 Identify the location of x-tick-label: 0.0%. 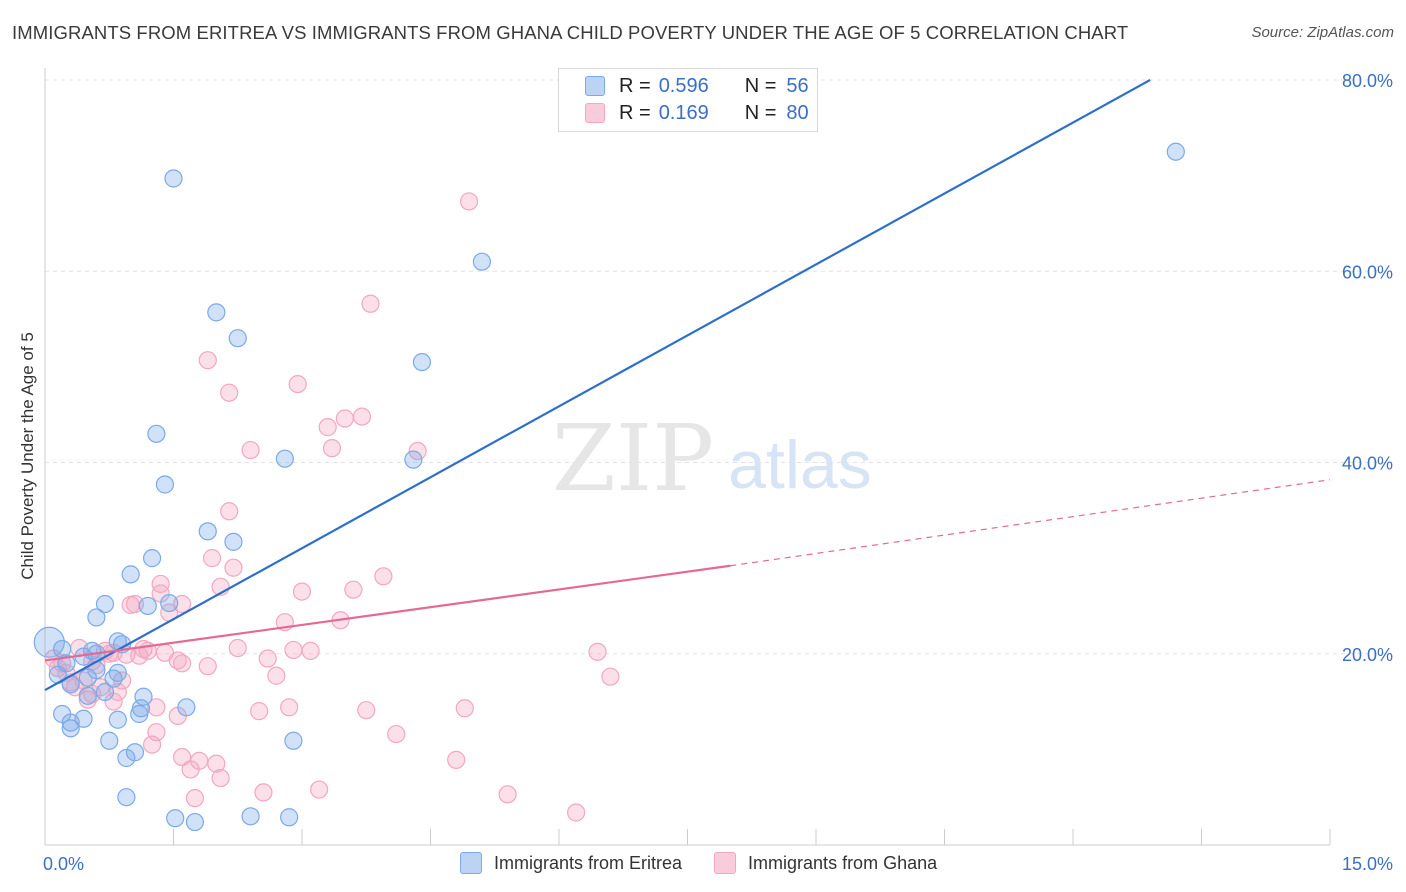
(63, 864).